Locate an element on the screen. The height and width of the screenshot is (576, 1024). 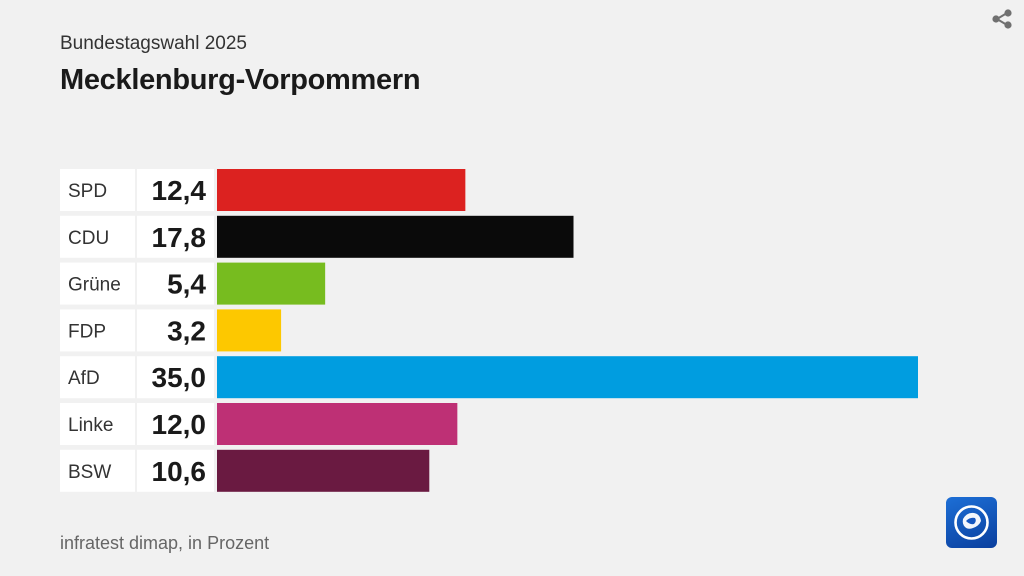
bar-spd is located at coordinates (341, 190).